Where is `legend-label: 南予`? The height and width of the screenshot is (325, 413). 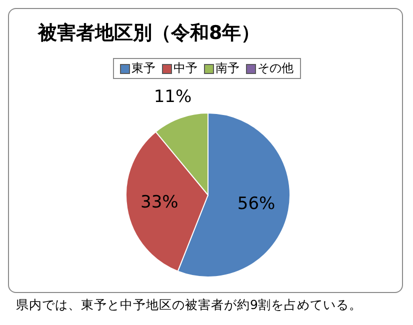
legend-label: 南予 is located at coordinates (227, 68).